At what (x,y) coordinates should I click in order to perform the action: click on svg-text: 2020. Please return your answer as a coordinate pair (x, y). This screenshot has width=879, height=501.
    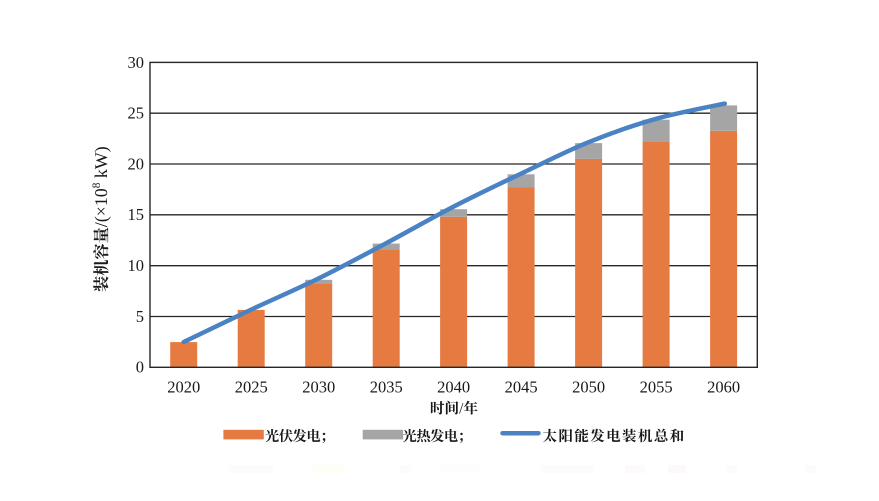
    Looking at the image, I should click on (183, 387).